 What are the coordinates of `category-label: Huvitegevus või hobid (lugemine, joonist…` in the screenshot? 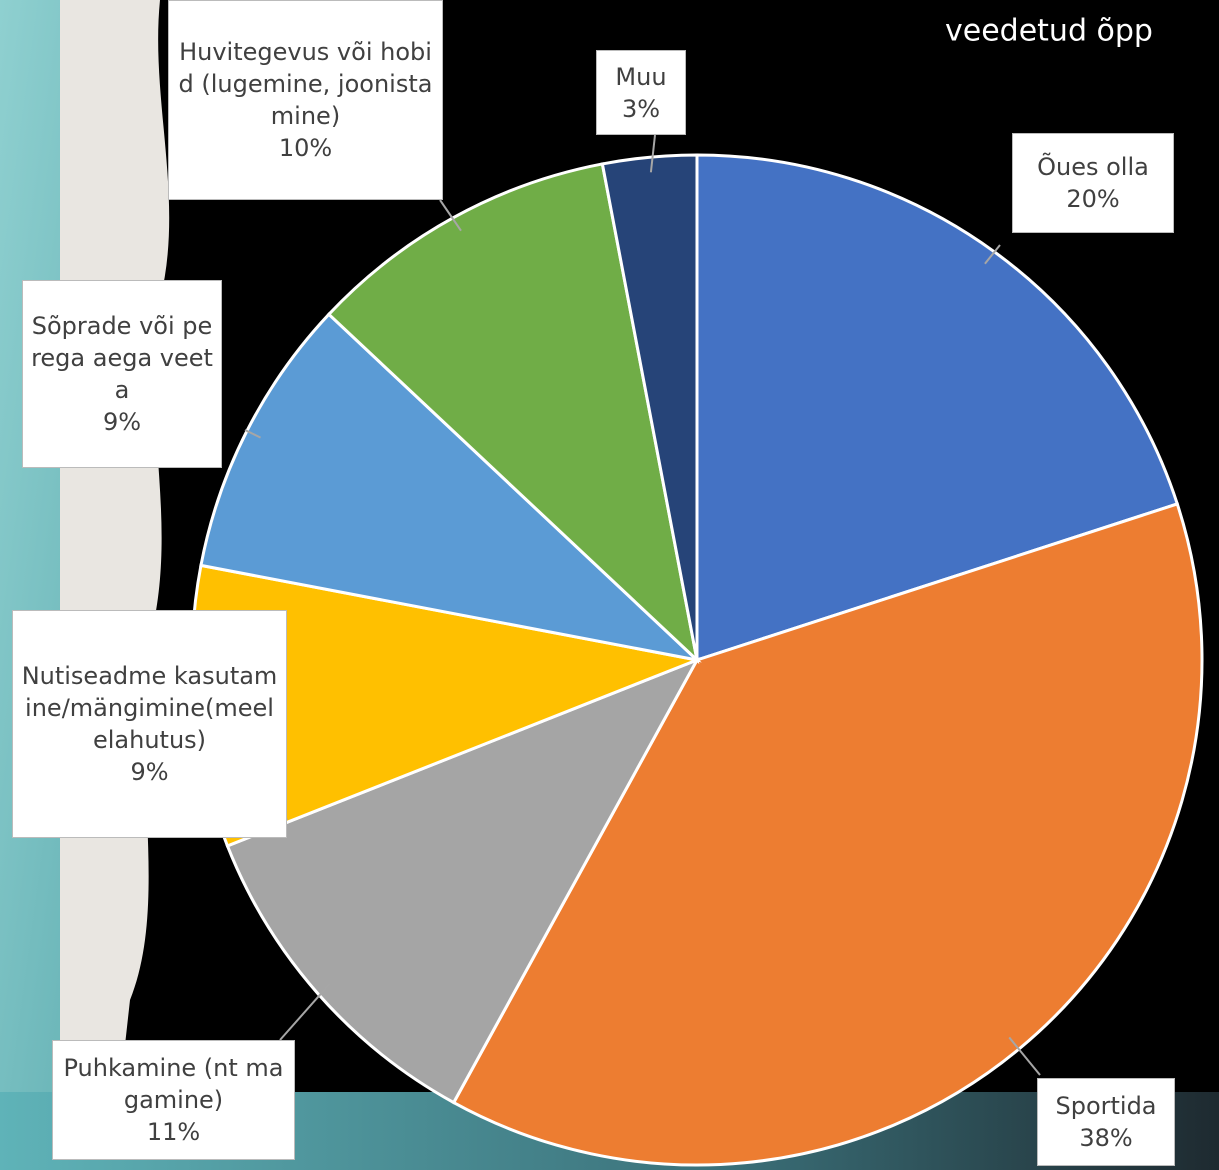 It's located at (305, 84).